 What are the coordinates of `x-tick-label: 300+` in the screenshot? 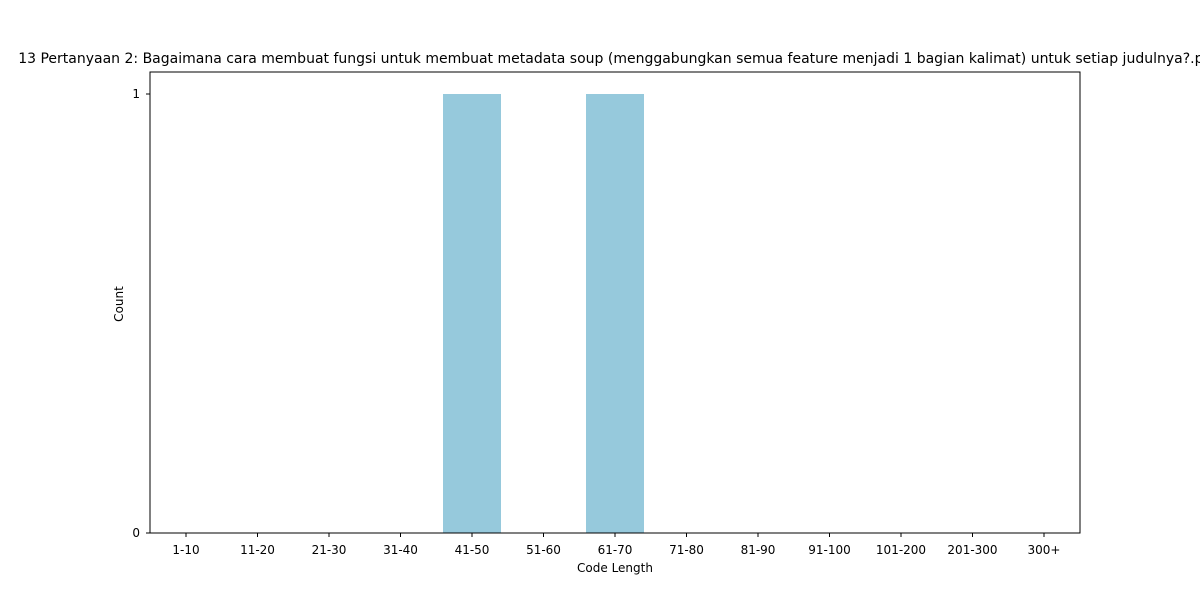 It's located at (1044, 550).